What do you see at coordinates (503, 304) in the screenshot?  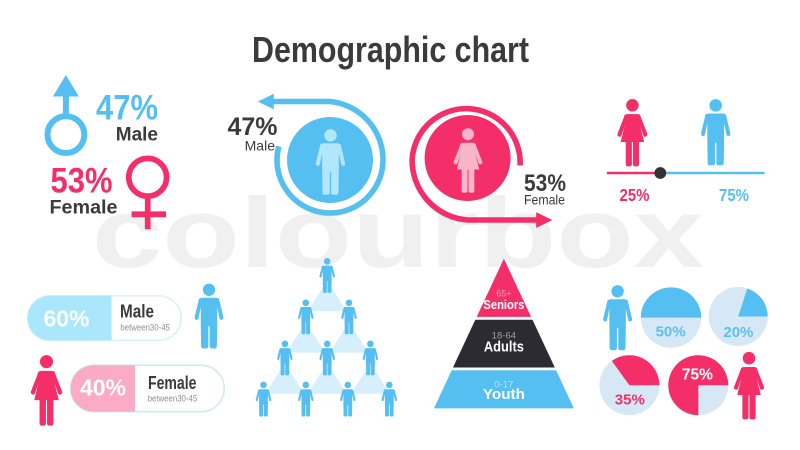 I see `svg-text: Seniors` at bounding box center [503, 304].